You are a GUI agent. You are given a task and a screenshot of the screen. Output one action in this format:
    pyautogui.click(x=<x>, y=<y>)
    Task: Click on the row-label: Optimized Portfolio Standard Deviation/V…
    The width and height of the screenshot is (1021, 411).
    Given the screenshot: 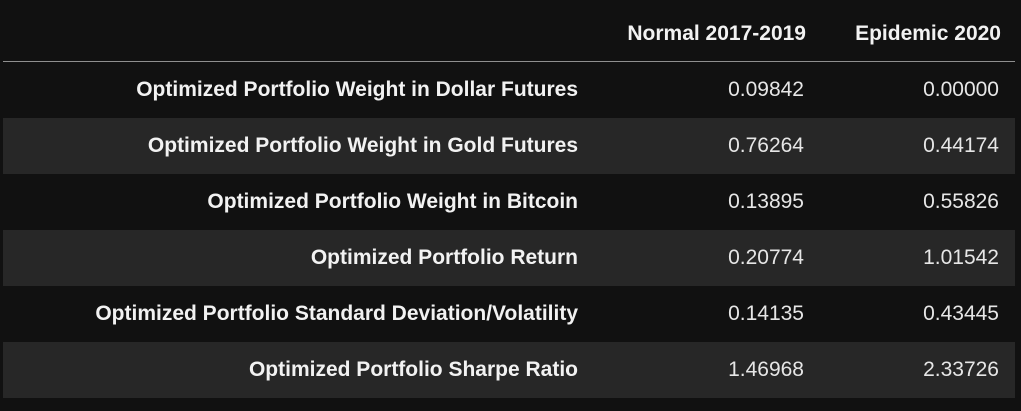 What is the action you would take?
    pyautogui.click(x=336, y=313)
    